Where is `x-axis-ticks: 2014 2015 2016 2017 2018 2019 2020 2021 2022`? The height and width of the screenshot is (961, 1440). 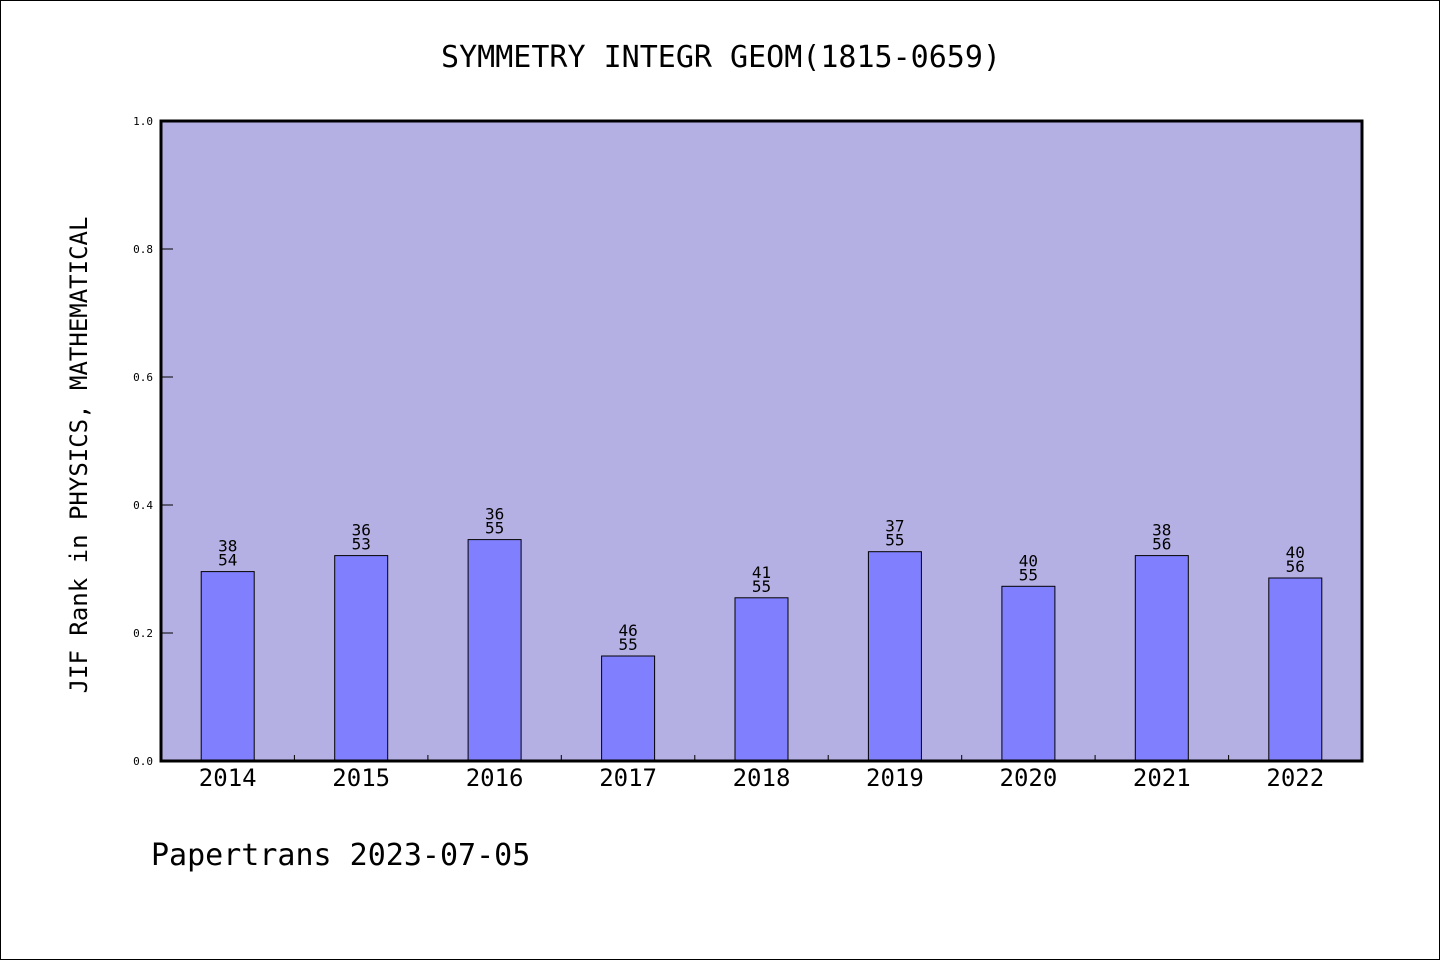 x-axis-ticks: 2014 2015 2016 2017 2018 2019 2020 2021 2022 is located at coordinates (761, 773).